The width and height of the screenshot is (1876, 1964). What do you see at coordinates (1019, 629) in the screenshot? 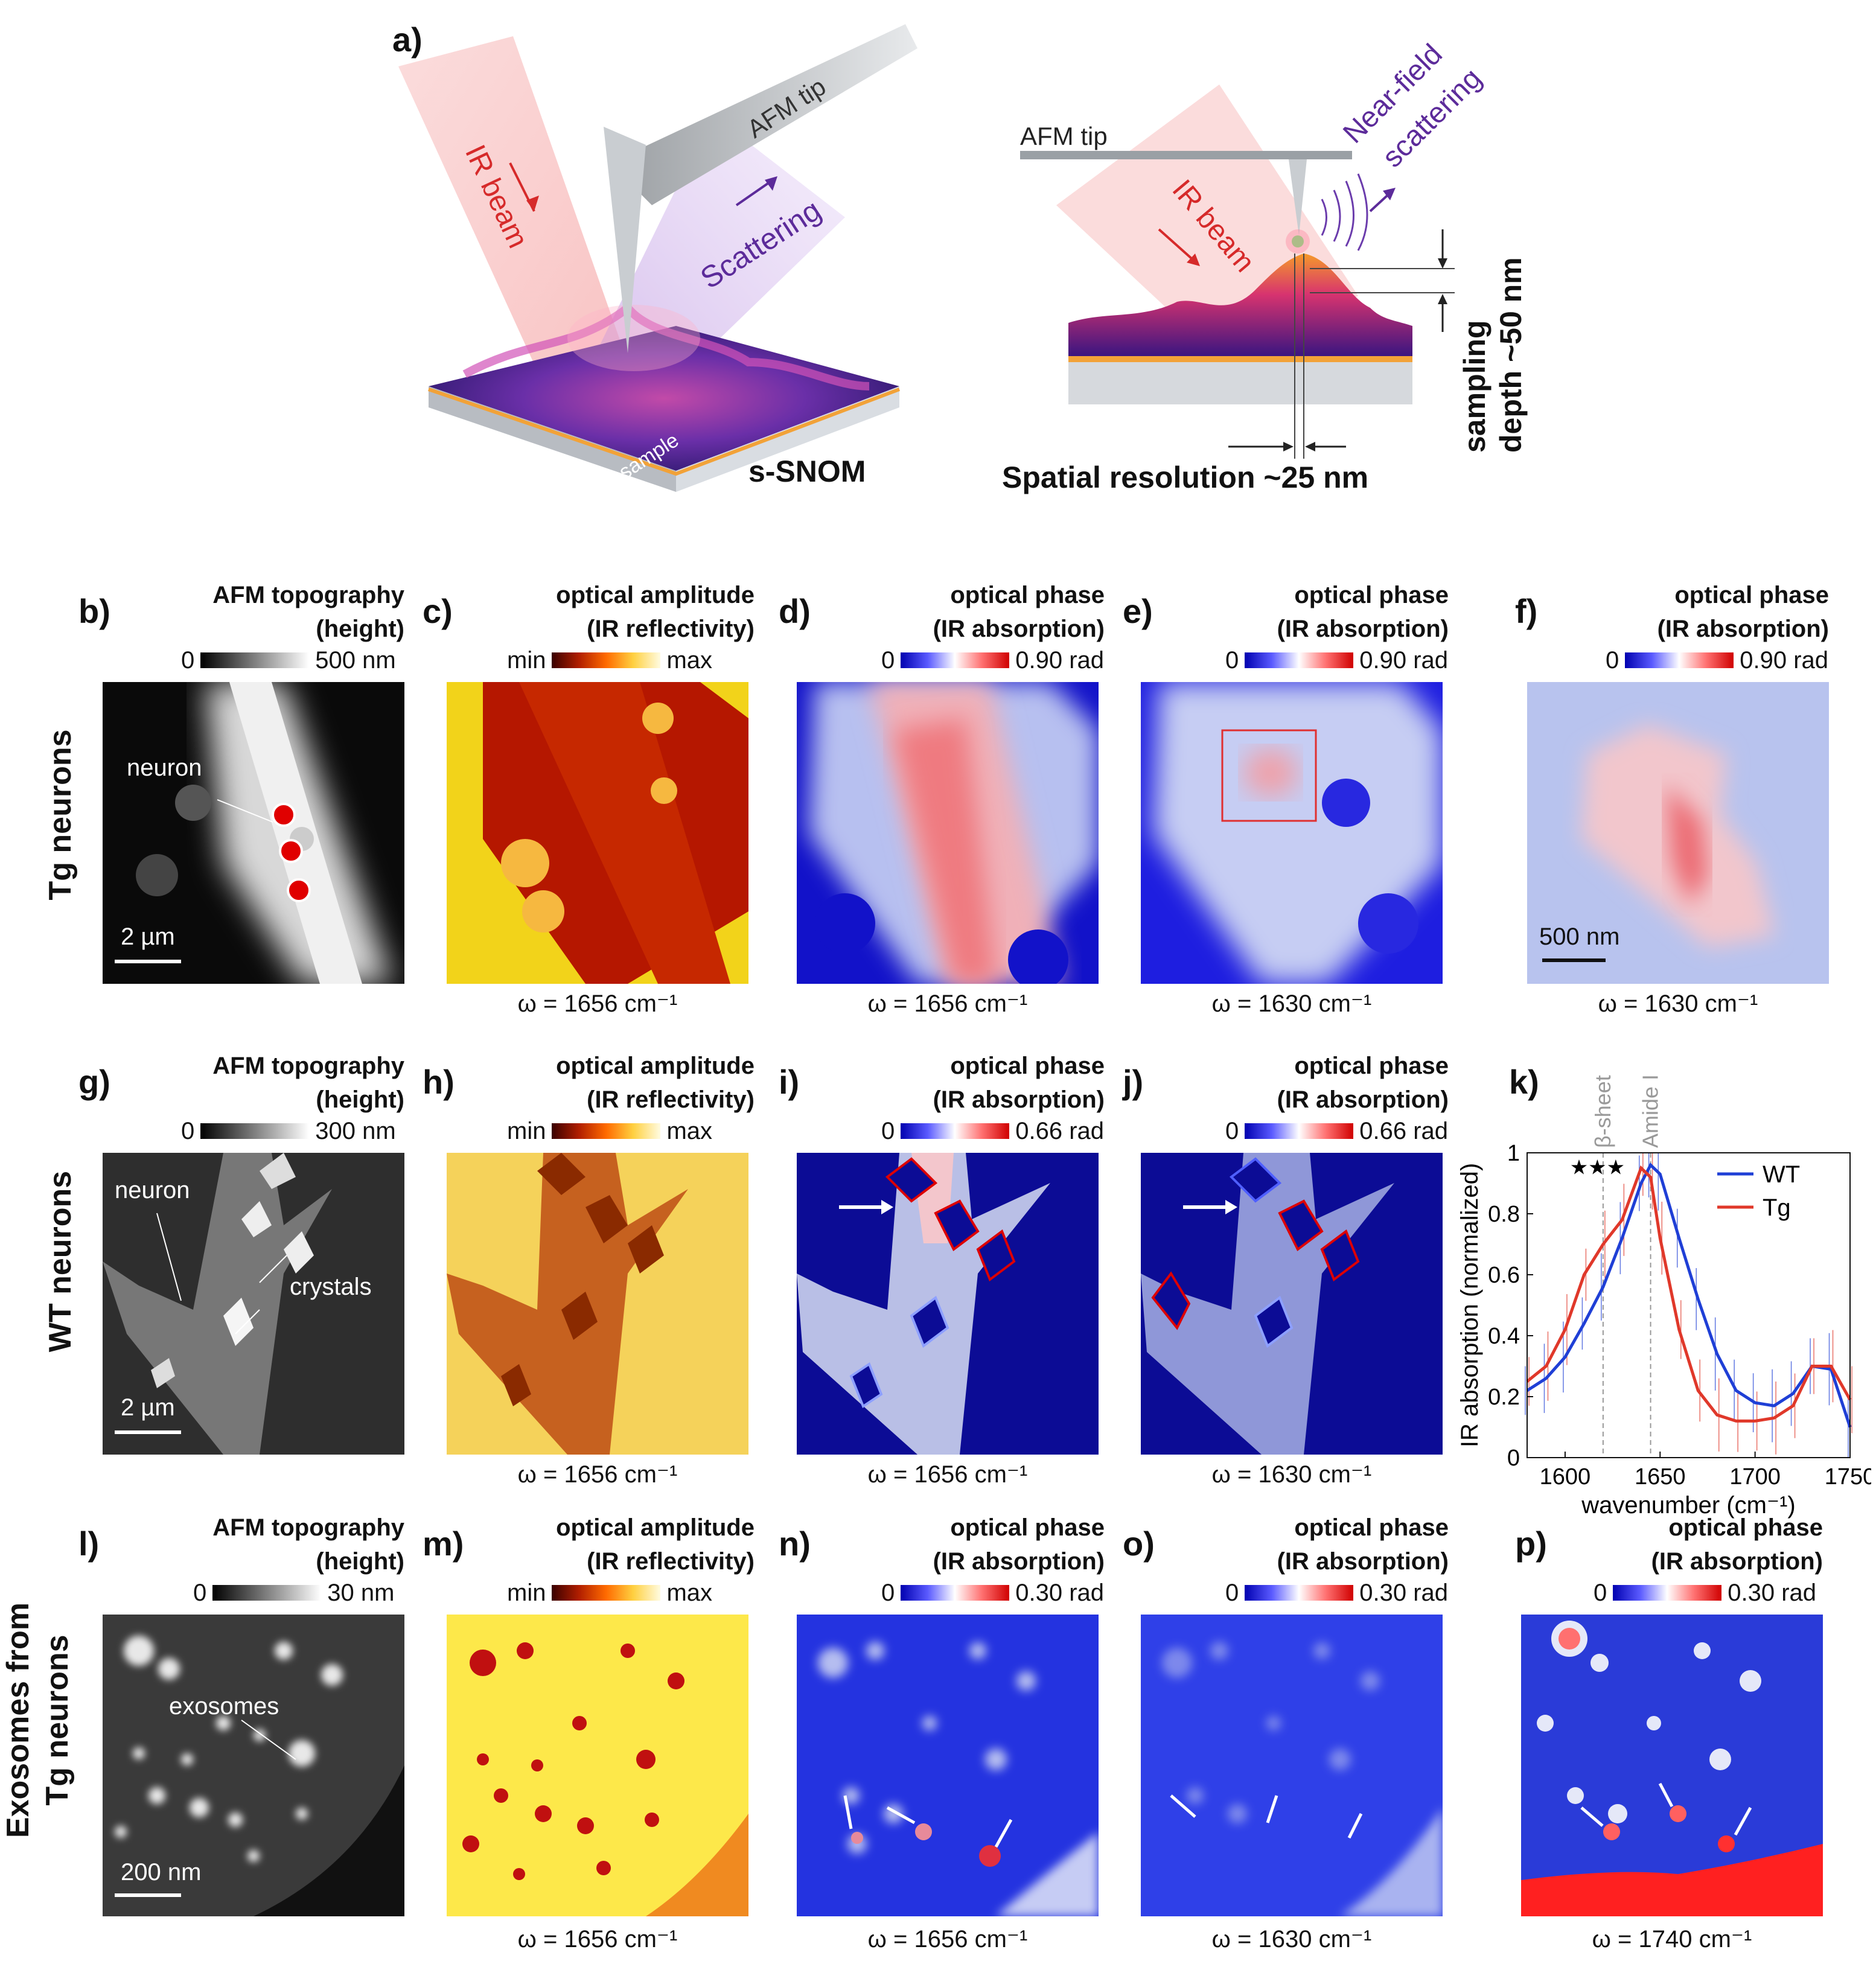
I see `title-d-2: (IR absorption)` at bounding box center [1019, 629].